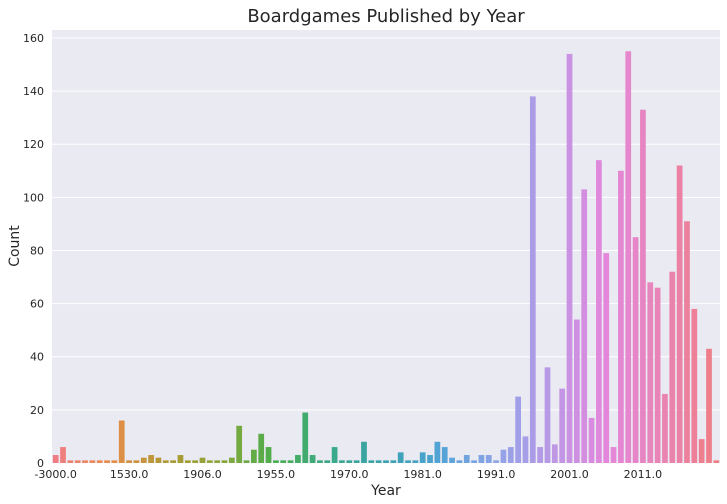  Describe the element at coordinates (202, 474) in the screenshot. I see `x-tick-label: 1906.0` at that location.